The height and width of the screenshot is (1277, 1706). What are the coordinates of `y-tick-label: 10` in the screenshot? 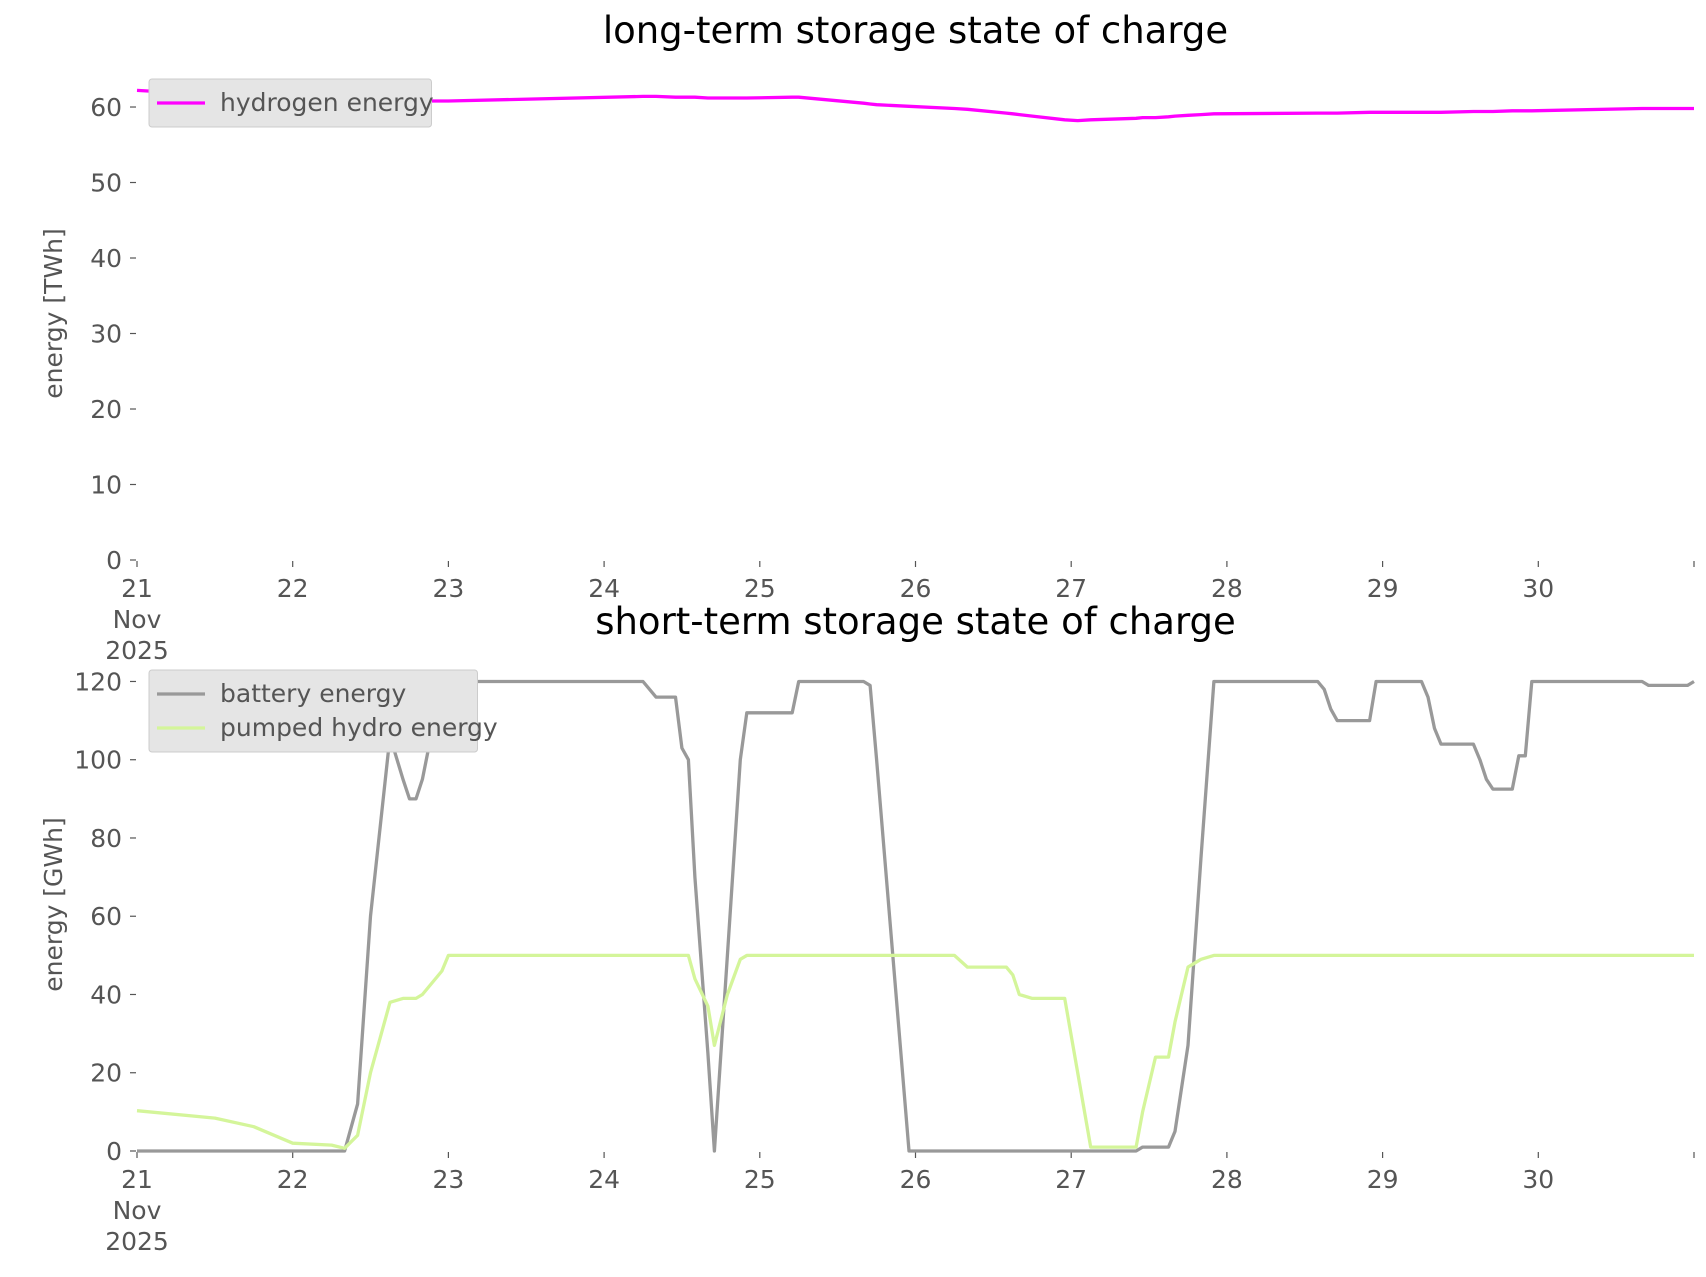 It's located at (106, 485).